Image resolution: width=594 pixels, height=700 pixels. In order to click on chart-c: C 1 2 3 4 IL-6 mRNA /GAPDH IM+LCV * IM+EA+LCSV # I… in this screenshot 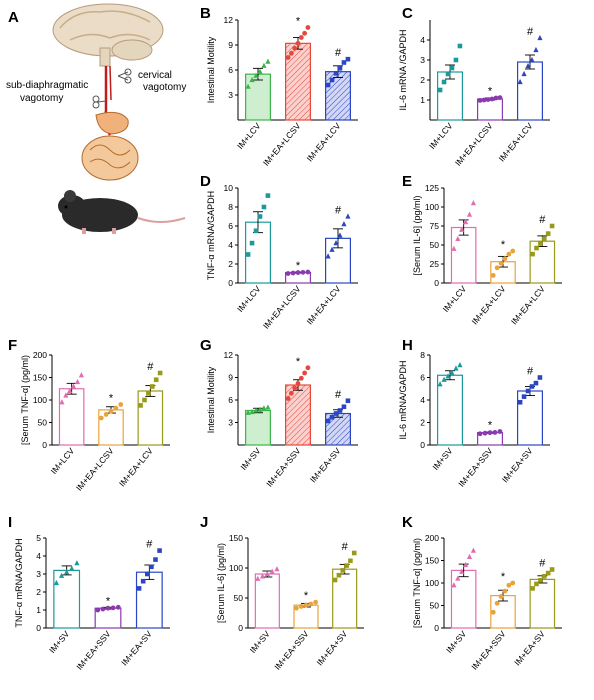, I will do `click(474, 86)`.